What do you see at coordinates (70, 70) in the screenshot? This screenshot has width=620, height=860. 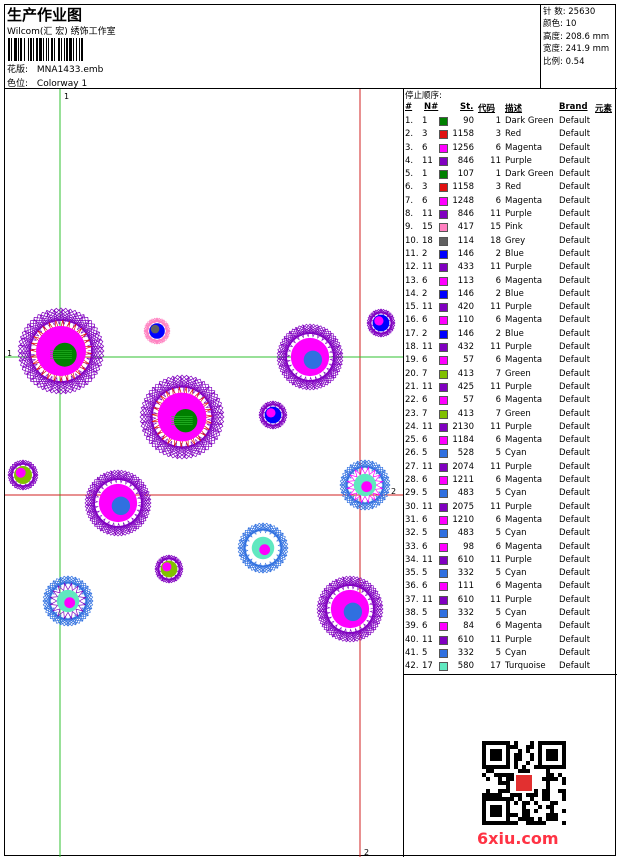 I see `pattern-value: MNA1433.emb` at bounding box center [70, 70].